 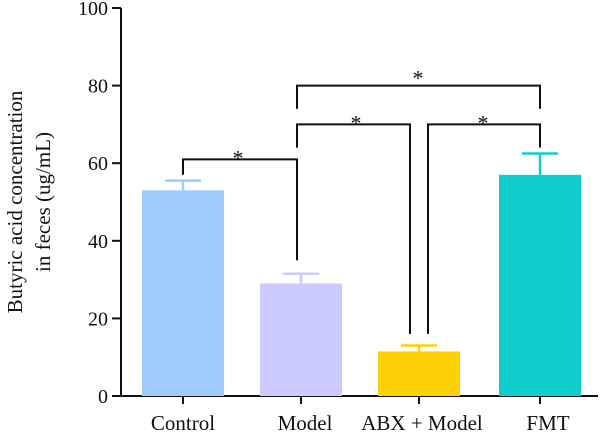 What do you see at coordinates (540, 285) in the screenshot?
I see `bar-fmt` at bounding box center [540, 285].